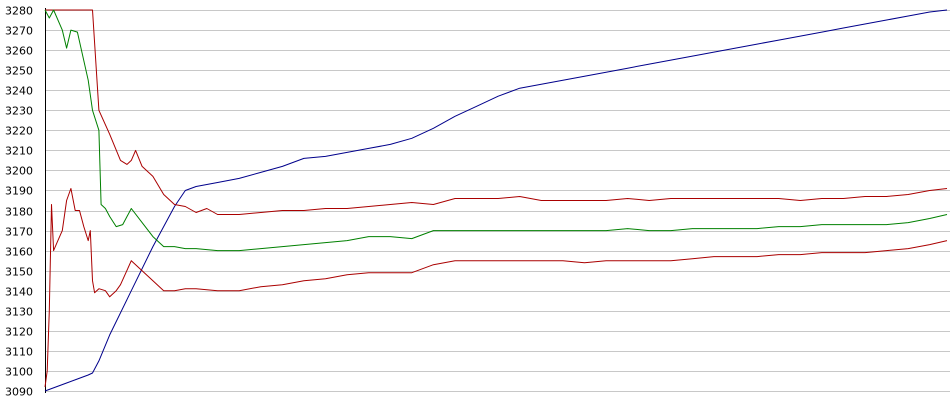 This screenshot has width=950, height=415. I want to click on y-tick-label: 3150, so click(19, 272).